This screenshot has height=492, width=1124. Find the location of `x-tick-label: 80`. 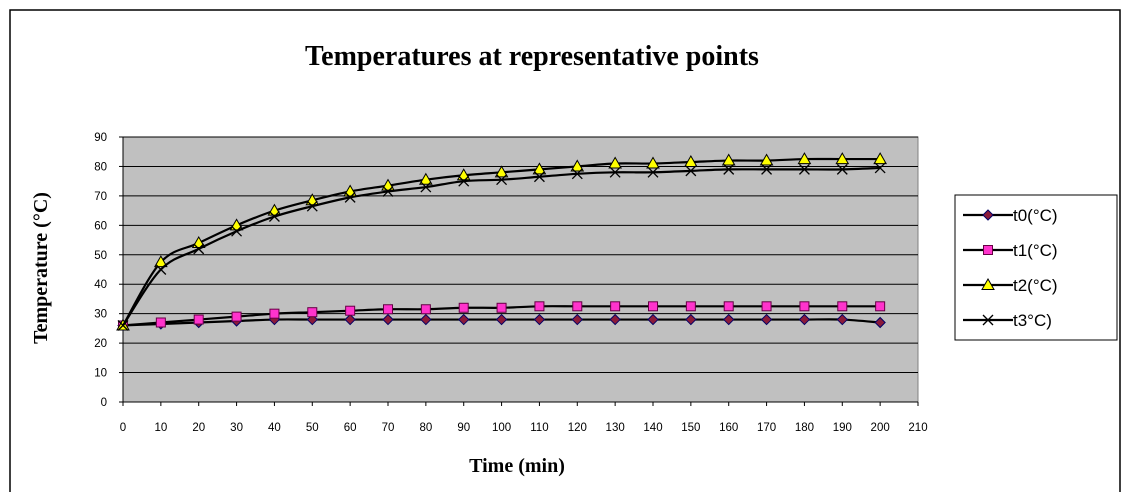

x-tick-label: 80 is located at coordinates (425, 428).